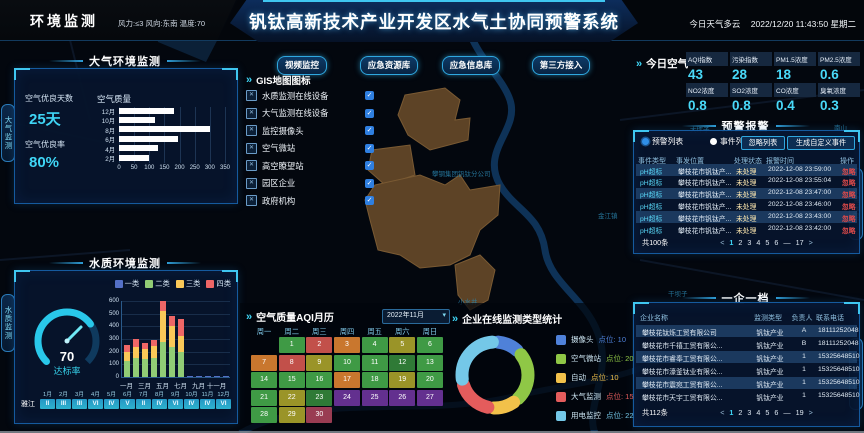 This screenshot has width=864, height=433. What do you see at coordinates (310, 184) in the screenshot?
I see `gis-layer-item: ✕ 园区企业 ✓` at bounding box center [310, 184].